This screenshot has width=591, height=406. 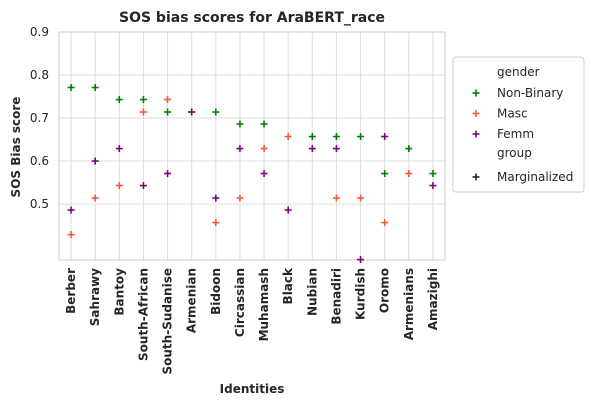 I want to click on legend-title-group: group, so click(x=514, y=153).